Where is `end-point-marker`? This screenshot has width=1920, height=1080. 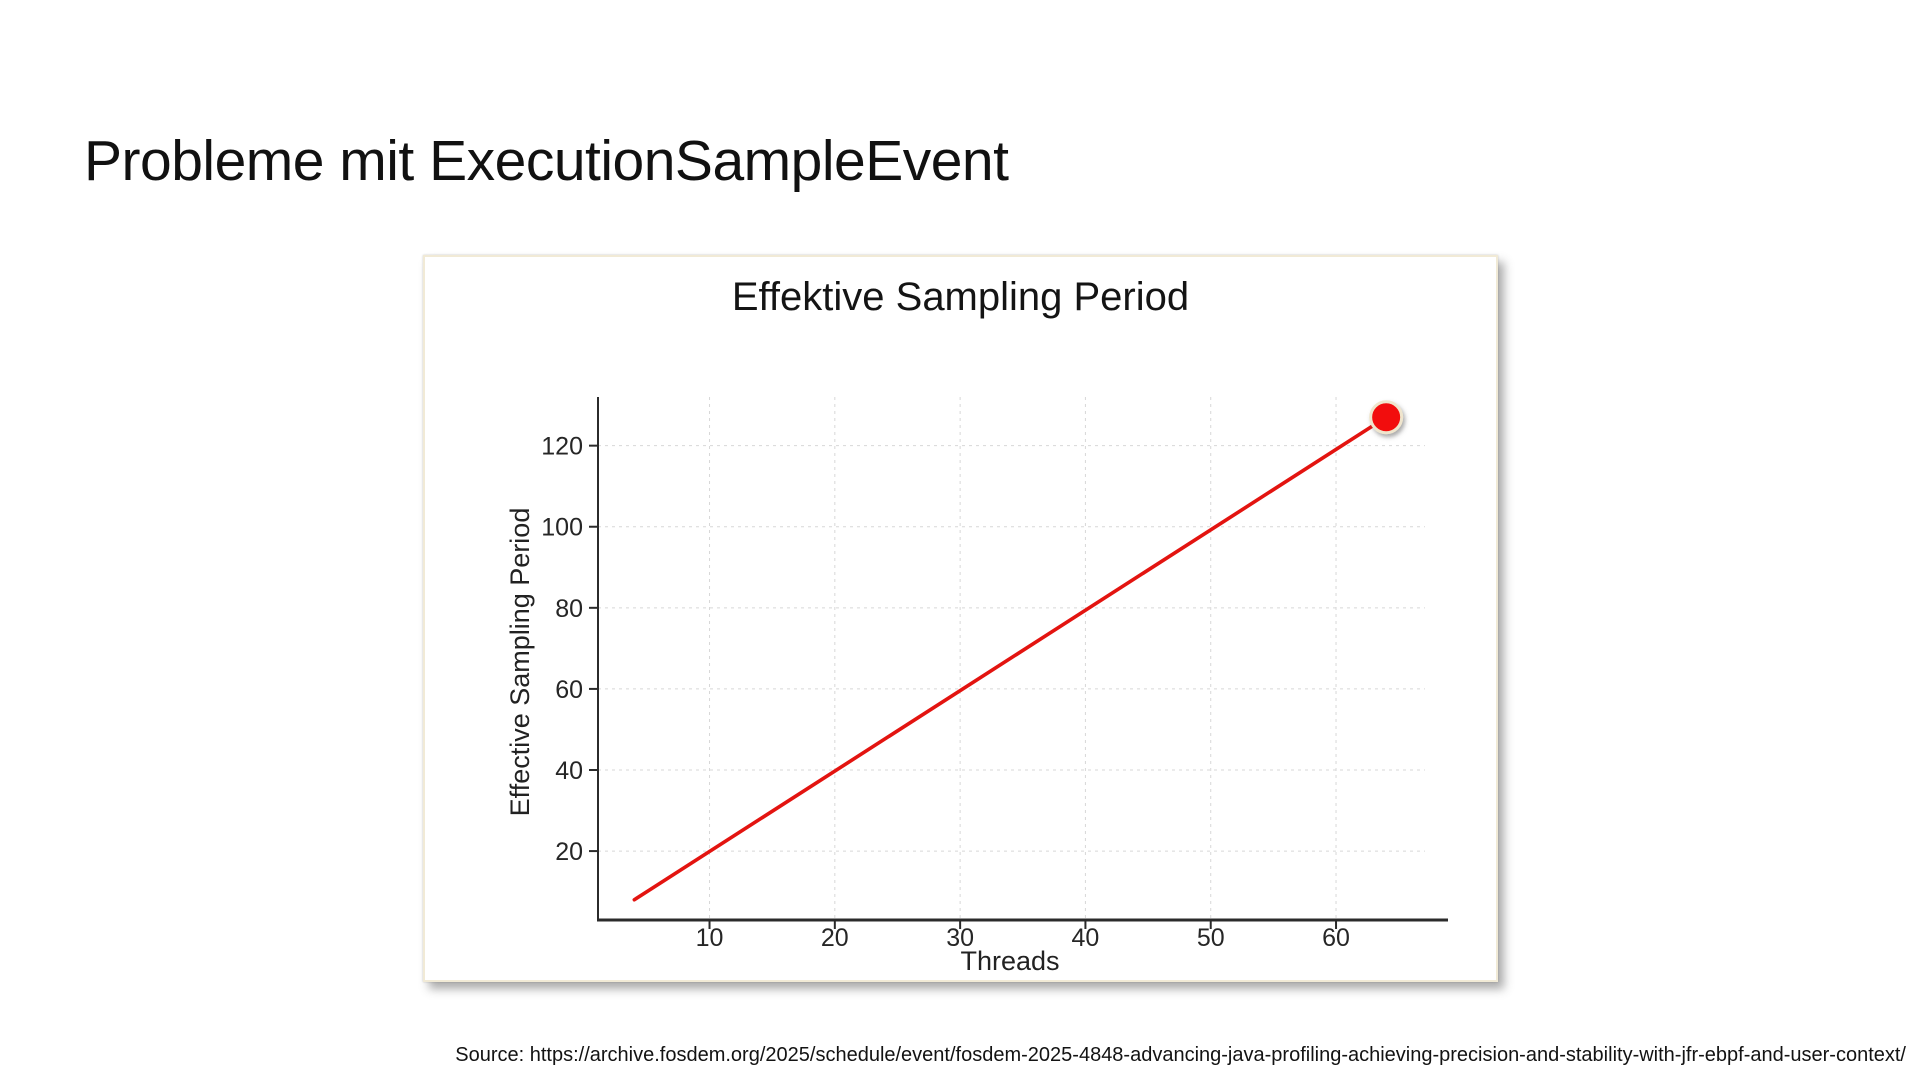
end-point-marker is located at coordinates (1386, 417).